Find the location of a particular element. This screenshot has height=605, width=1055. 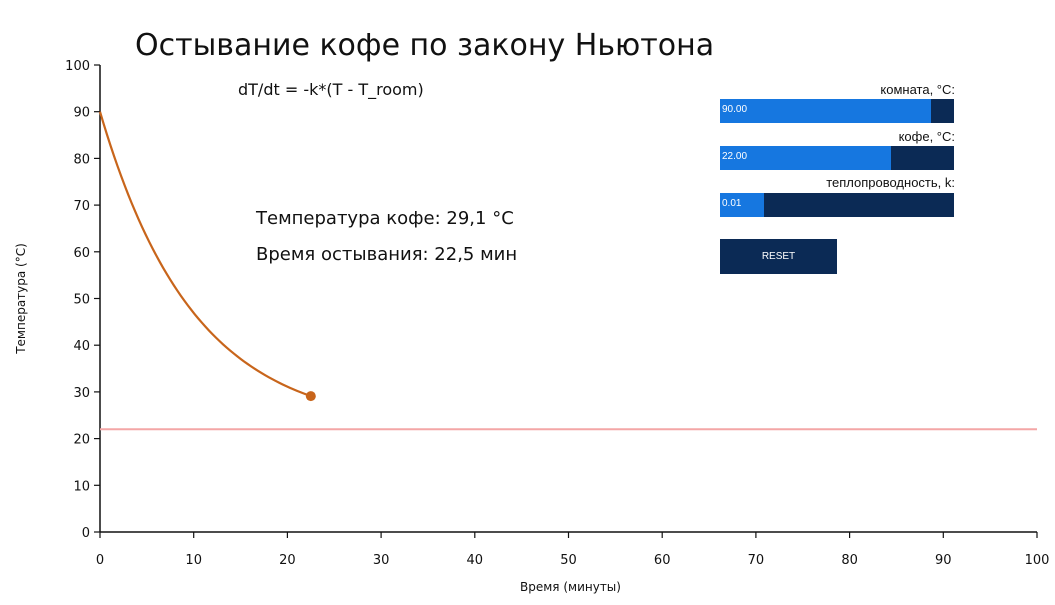

room-temperature-slider: 90.00 is located at coordinates (837, 111).